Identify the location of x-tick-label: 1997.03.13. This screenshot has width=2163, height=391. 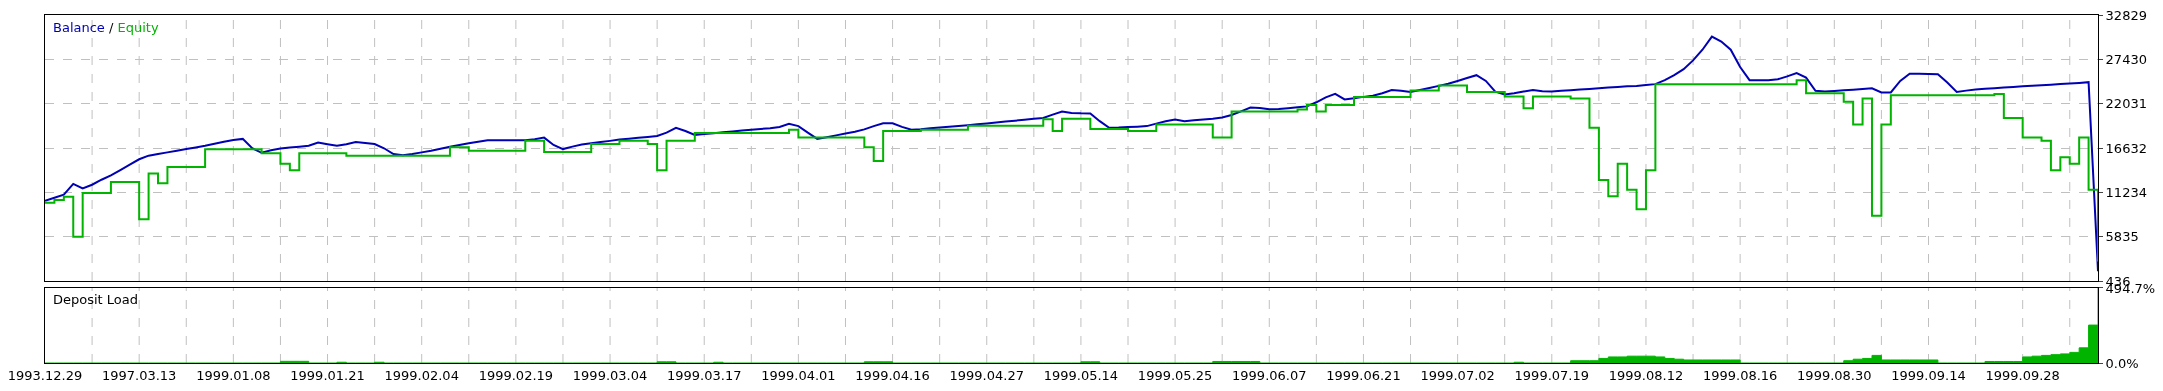
(139, 375).